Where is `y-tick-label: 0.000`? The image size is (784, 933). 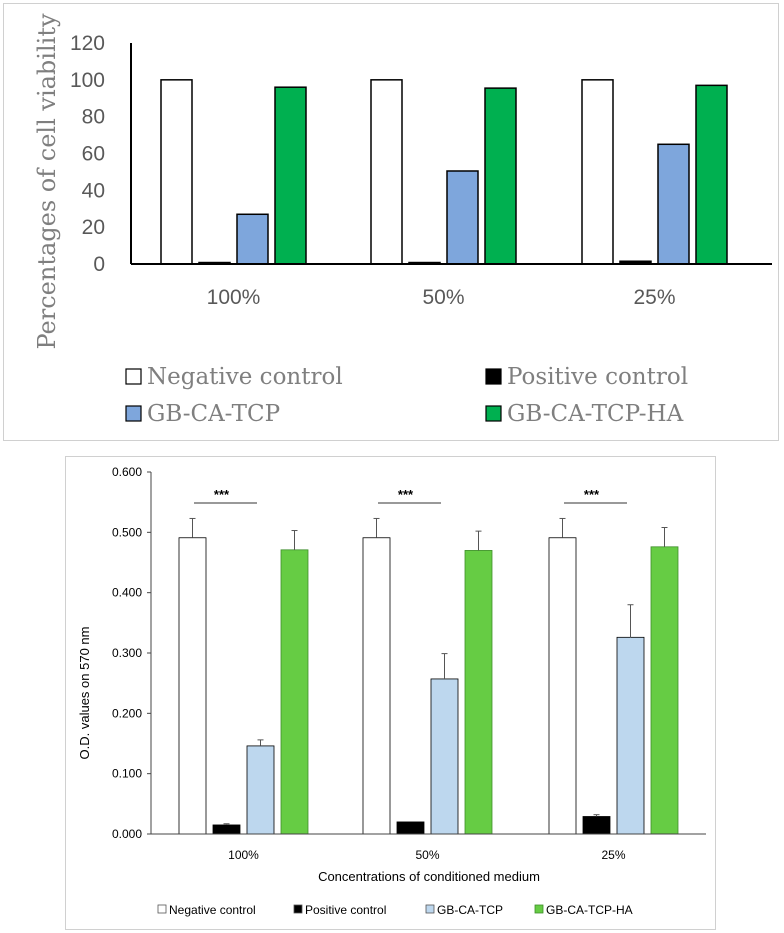
y-tick-label: 0.000 is located at coordinates (127, 834).